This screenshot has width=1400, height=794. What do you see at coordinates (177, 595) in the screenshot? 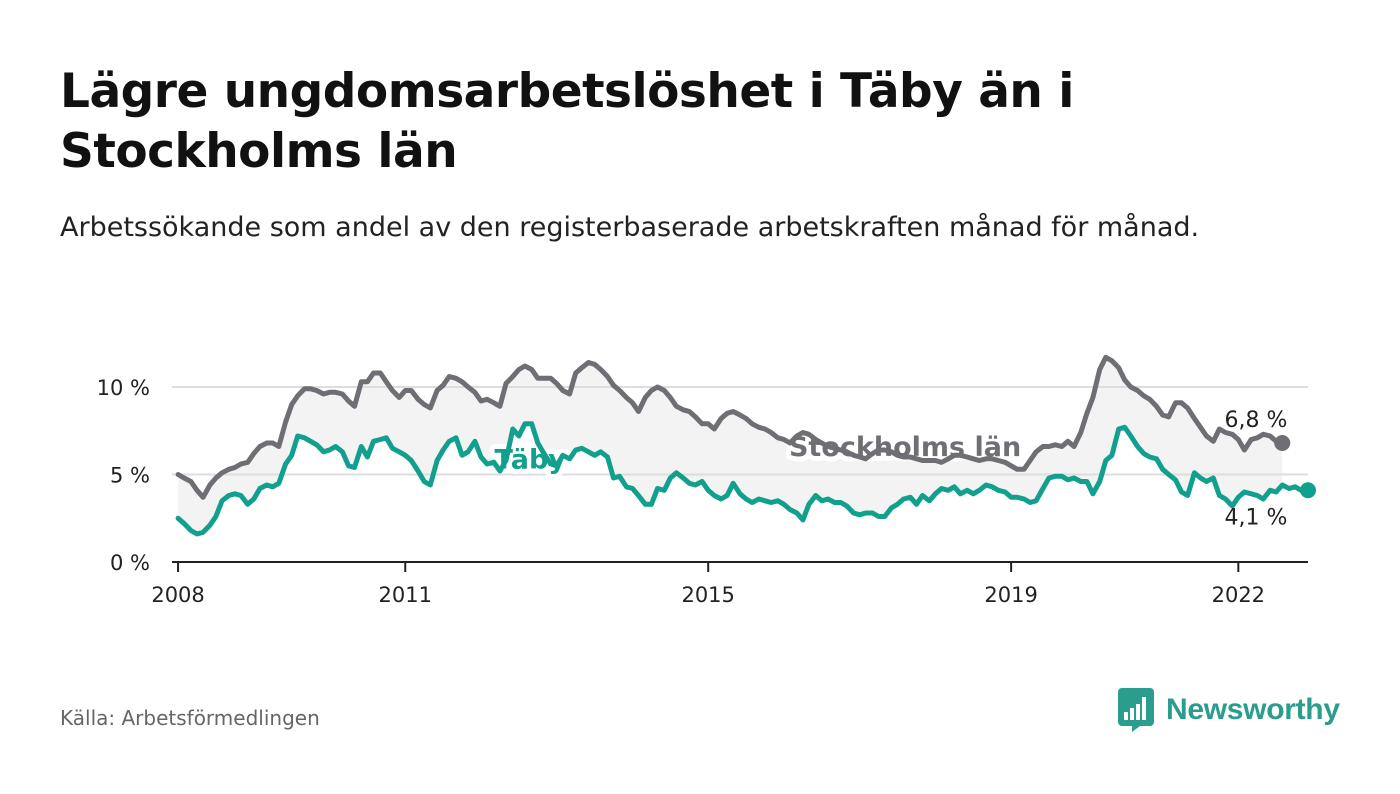
I see `x-tick-label: 2008` at bounding box center [177, 595].